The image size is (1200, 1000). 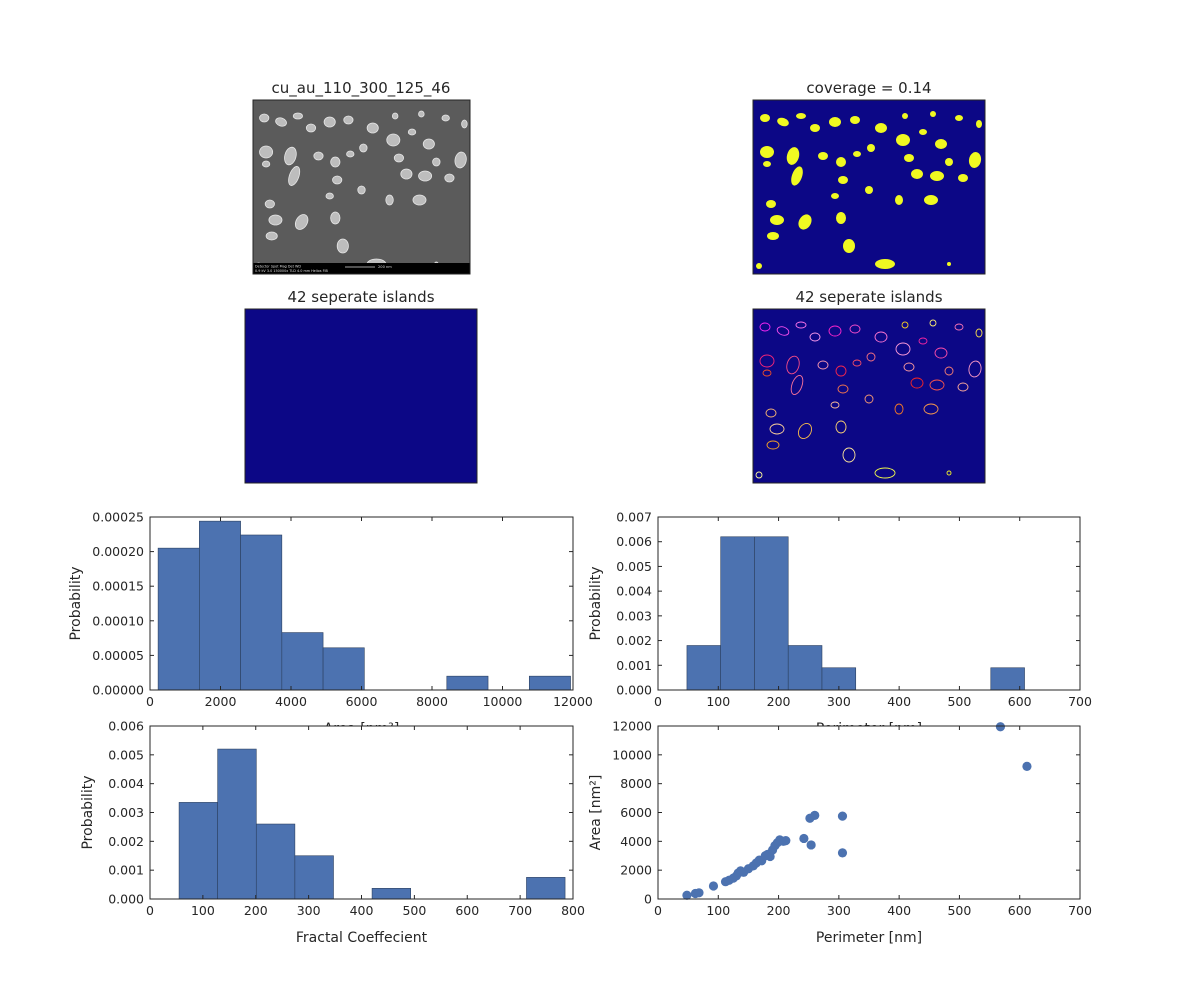 I want to click on x-tick-label: 500, so click(x=959, y=701).